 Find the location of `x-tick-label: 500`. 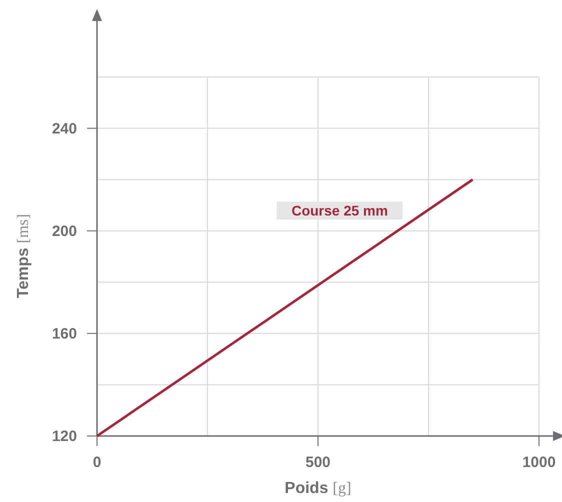

x-tick-label: 500 is located at coordinates (318, 462).